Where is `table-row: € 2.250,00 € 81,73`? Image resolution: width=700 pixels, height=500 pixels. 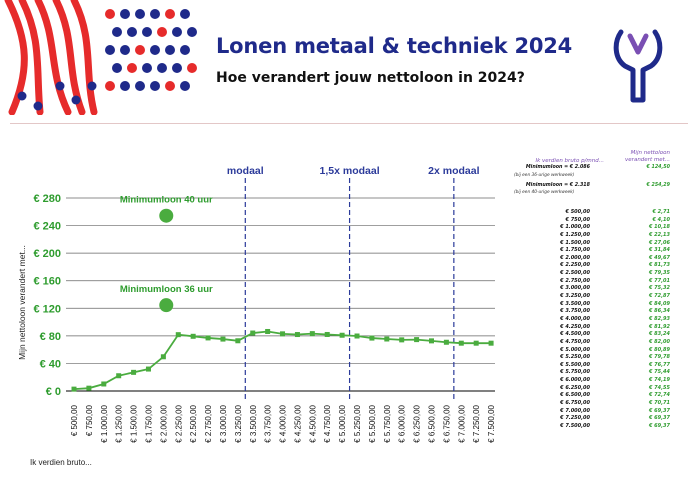
table-row: € 2.250,00 € 81,73 is located at coordinates (589, 266).